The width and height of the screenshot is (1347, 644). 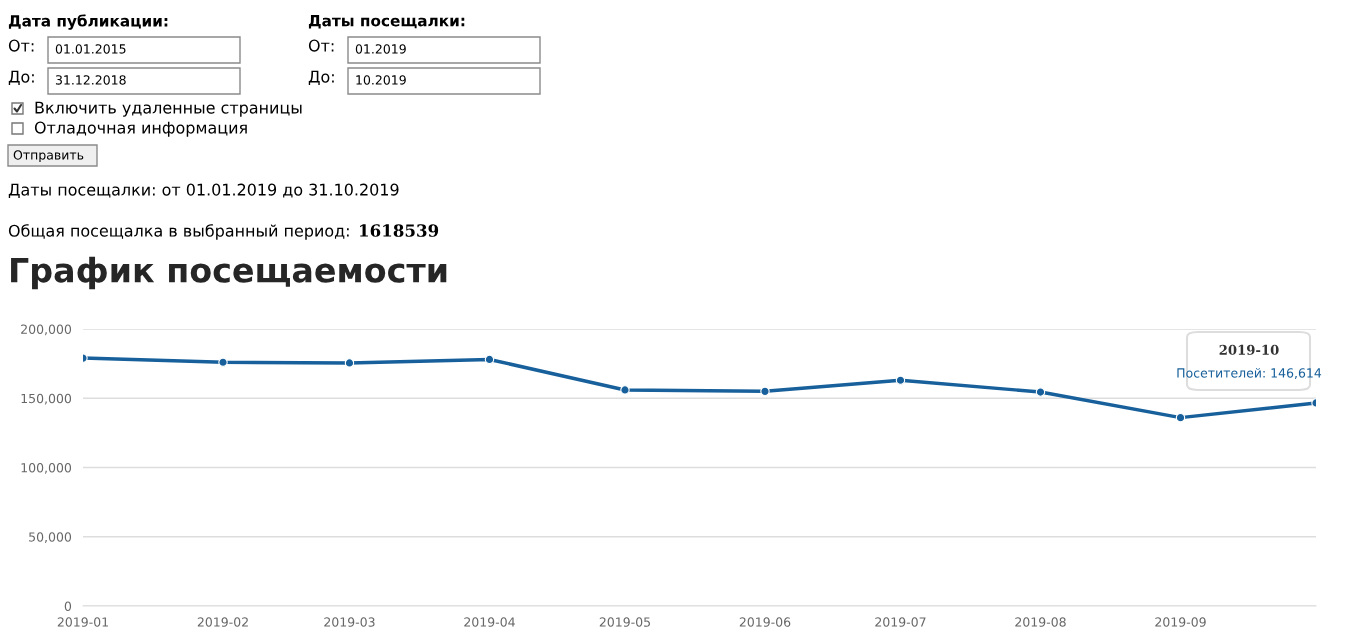 I want to click on annotation: Посетителей: 146,614, so click(x=1249, y=373).